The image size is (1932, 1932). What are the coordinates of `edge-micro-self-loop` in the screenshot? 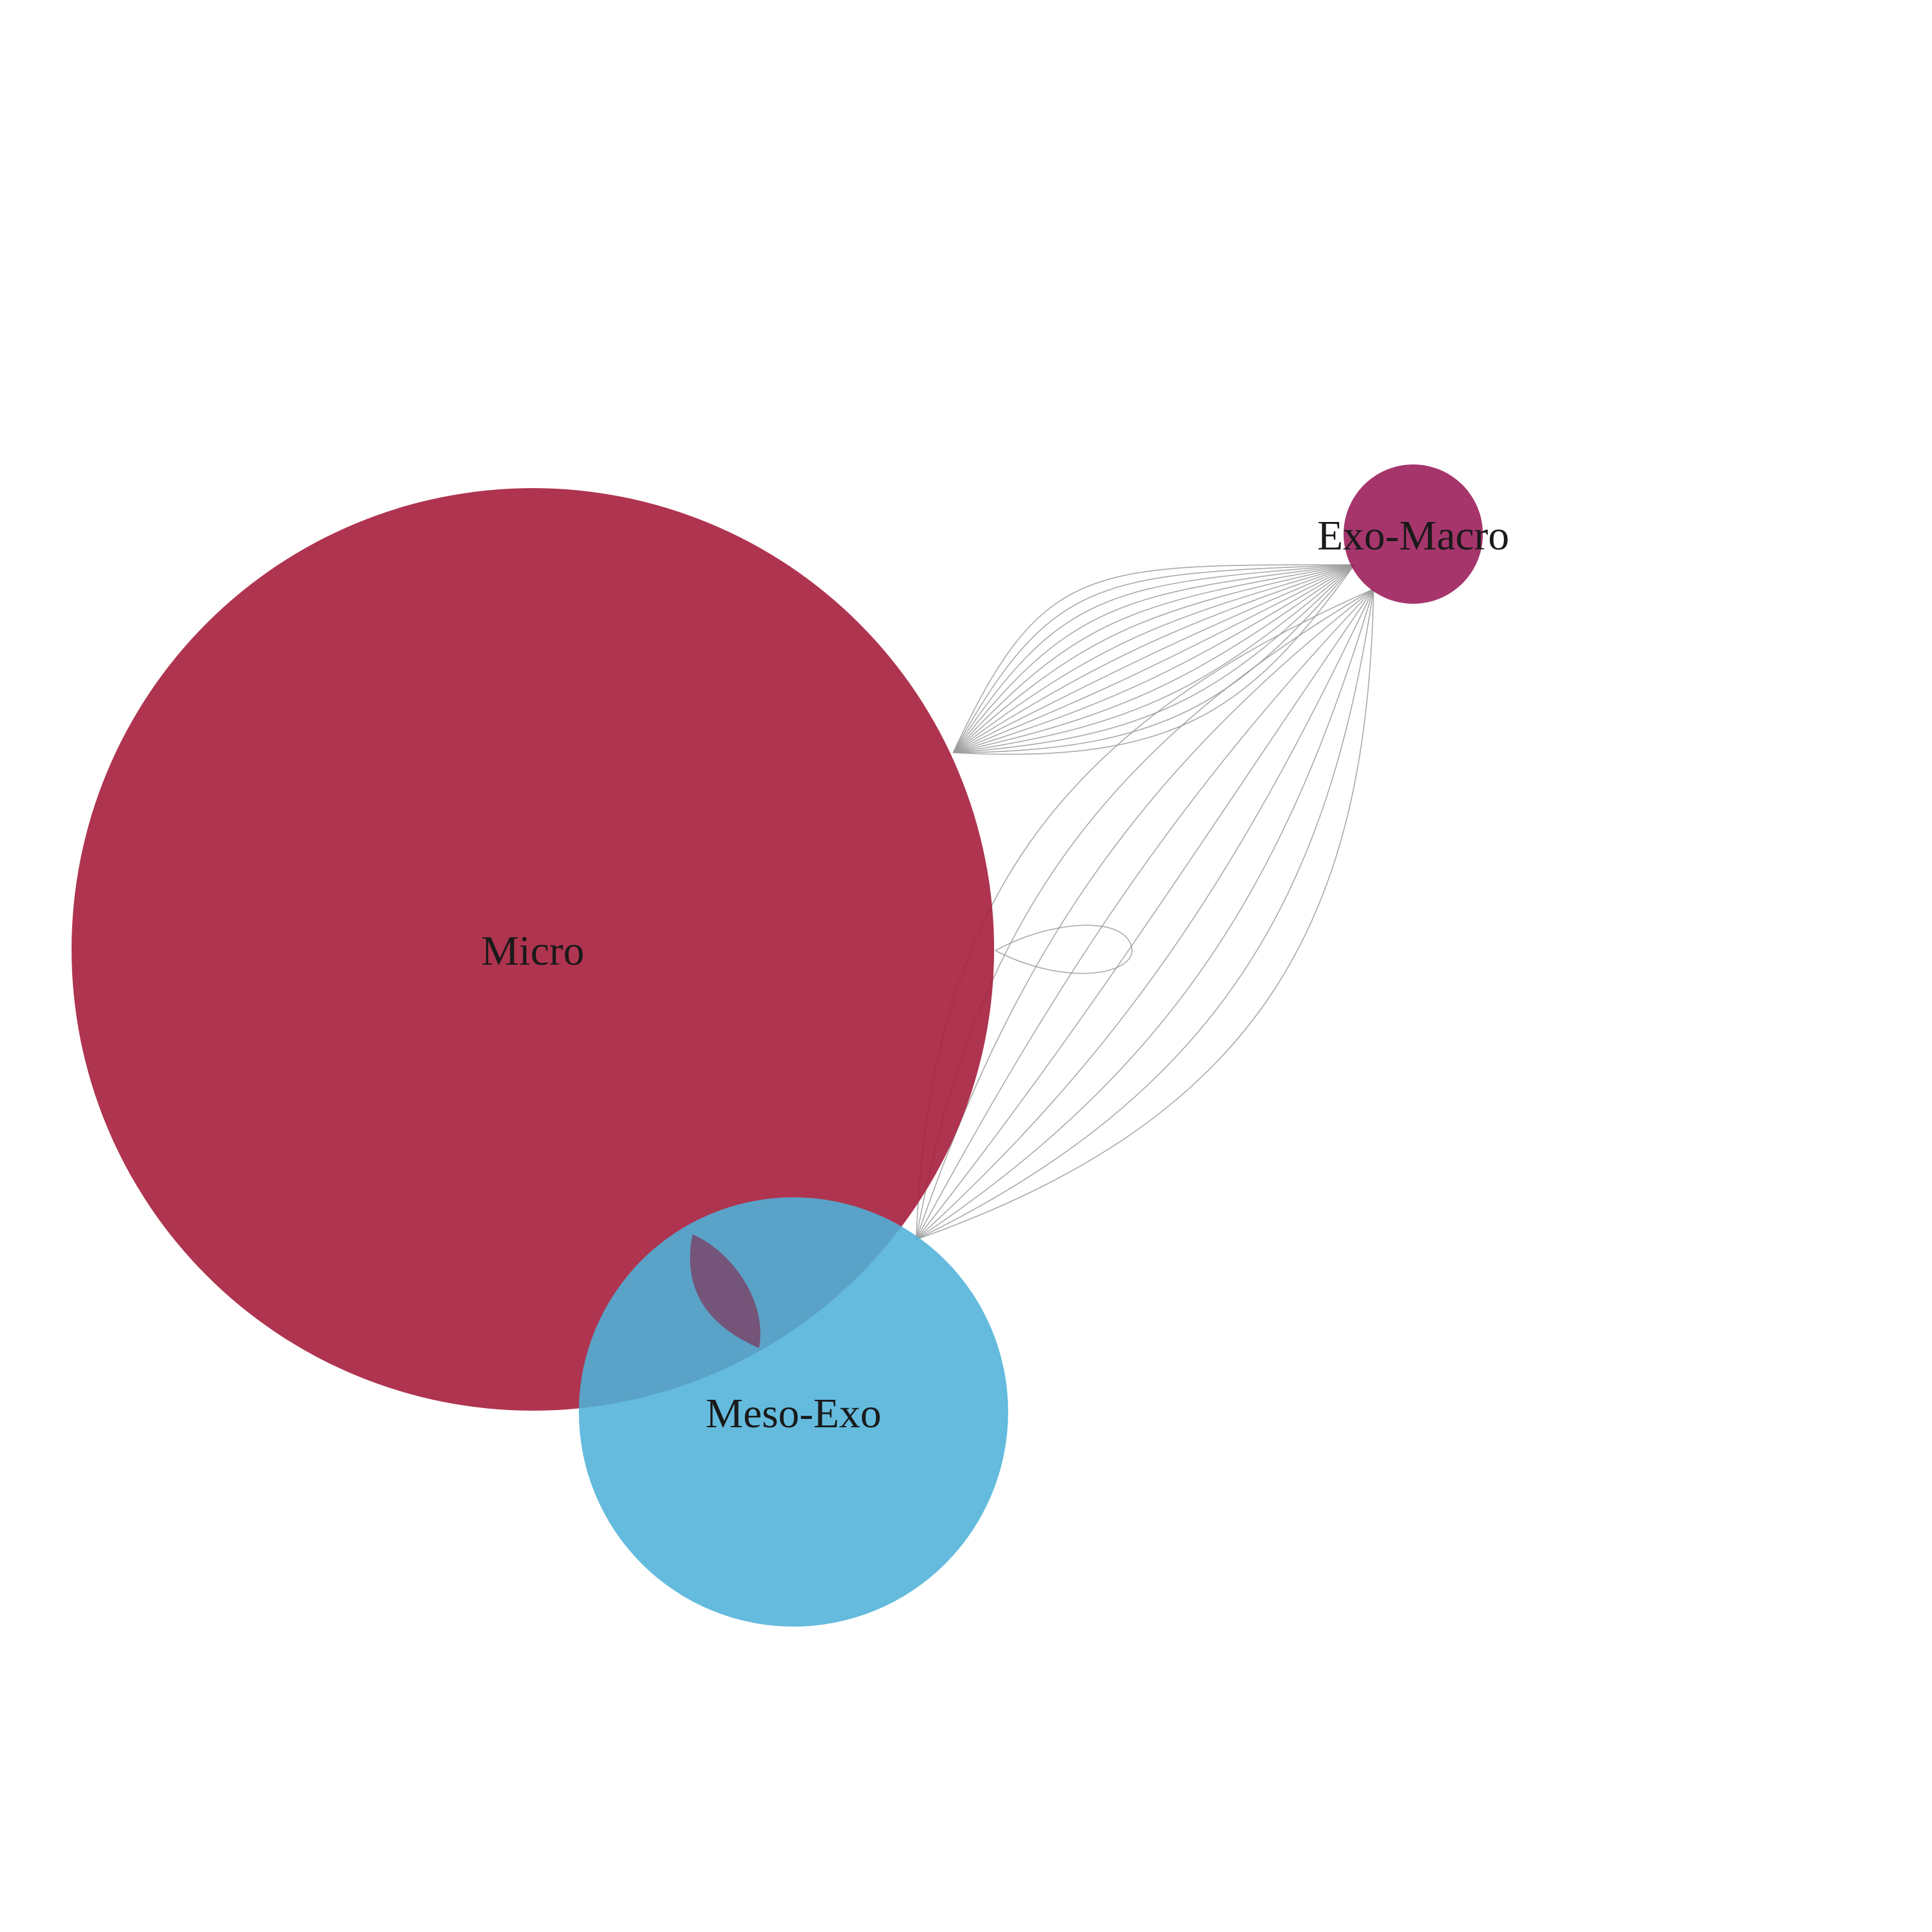 It's located at (1064, 949).